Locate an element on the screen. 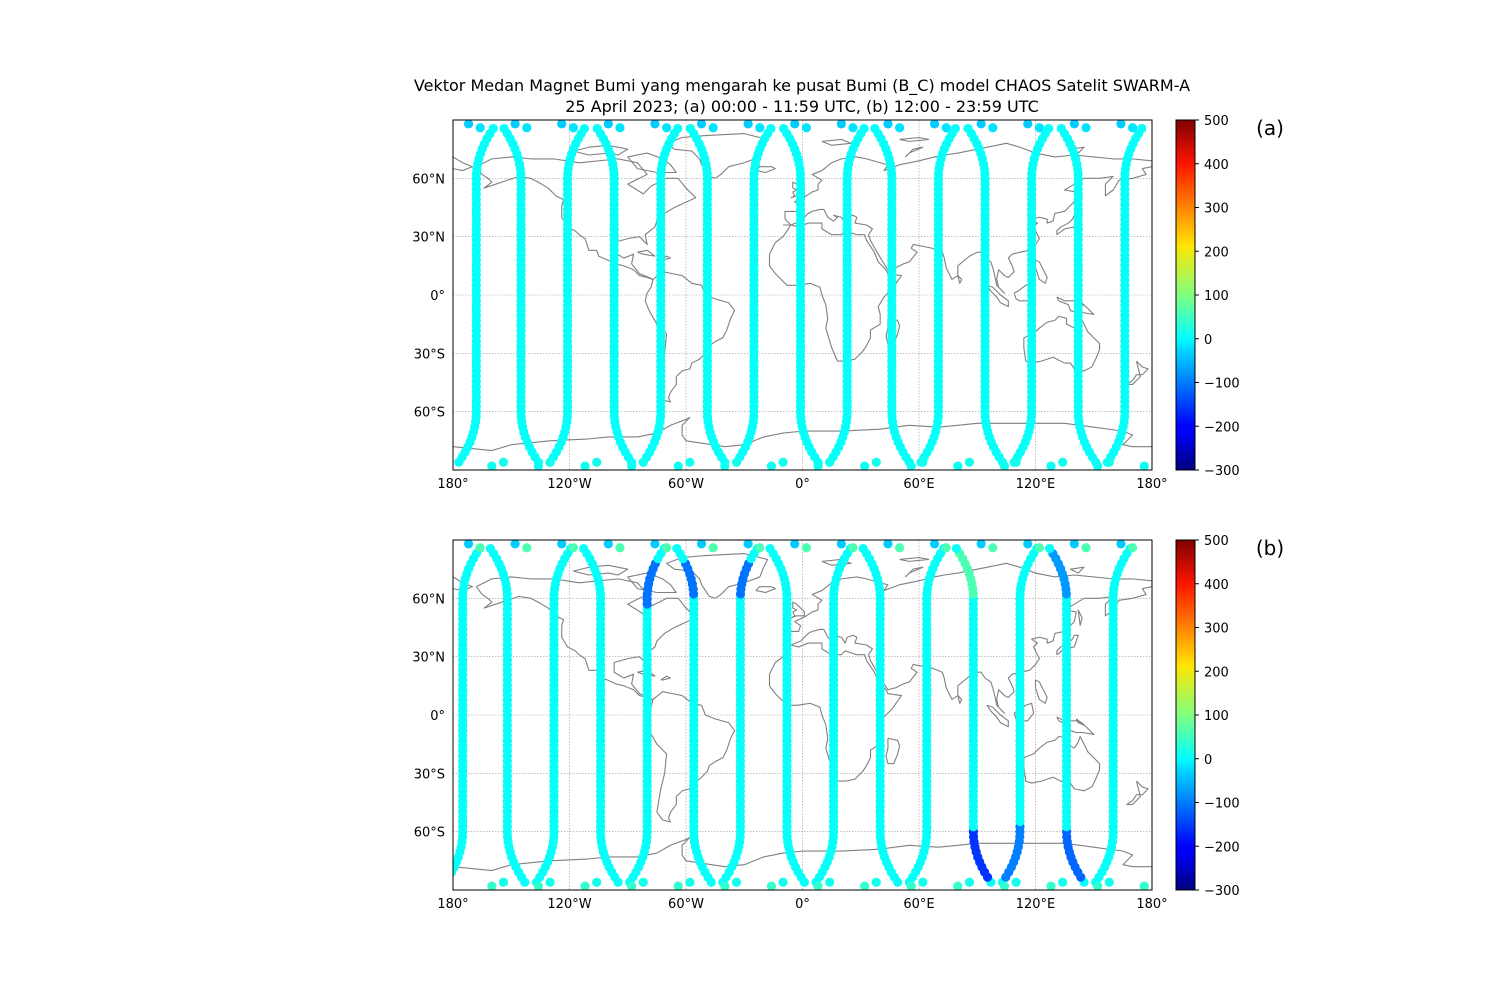  y-tick-label: 30°S is located at coordinates (429, 354).